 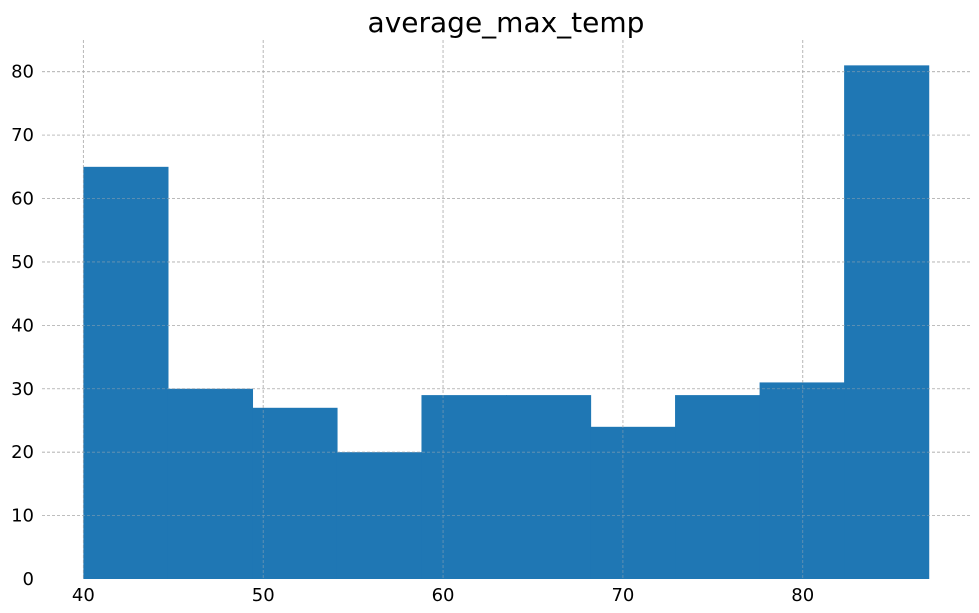 I want to click on y-tick-label: 40, so click(x=22, y=325).